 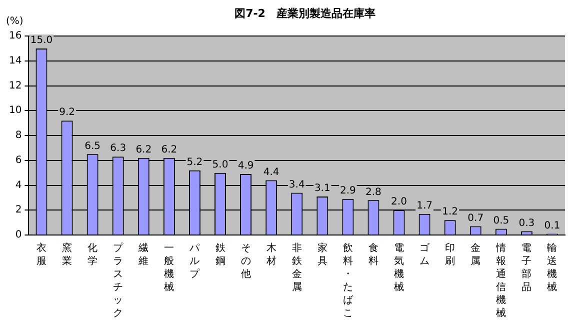 What do you see at coordinates (322, 255) in the screenshot?
I see `x-tick-label: 家具` at bounding box center [322, 255].